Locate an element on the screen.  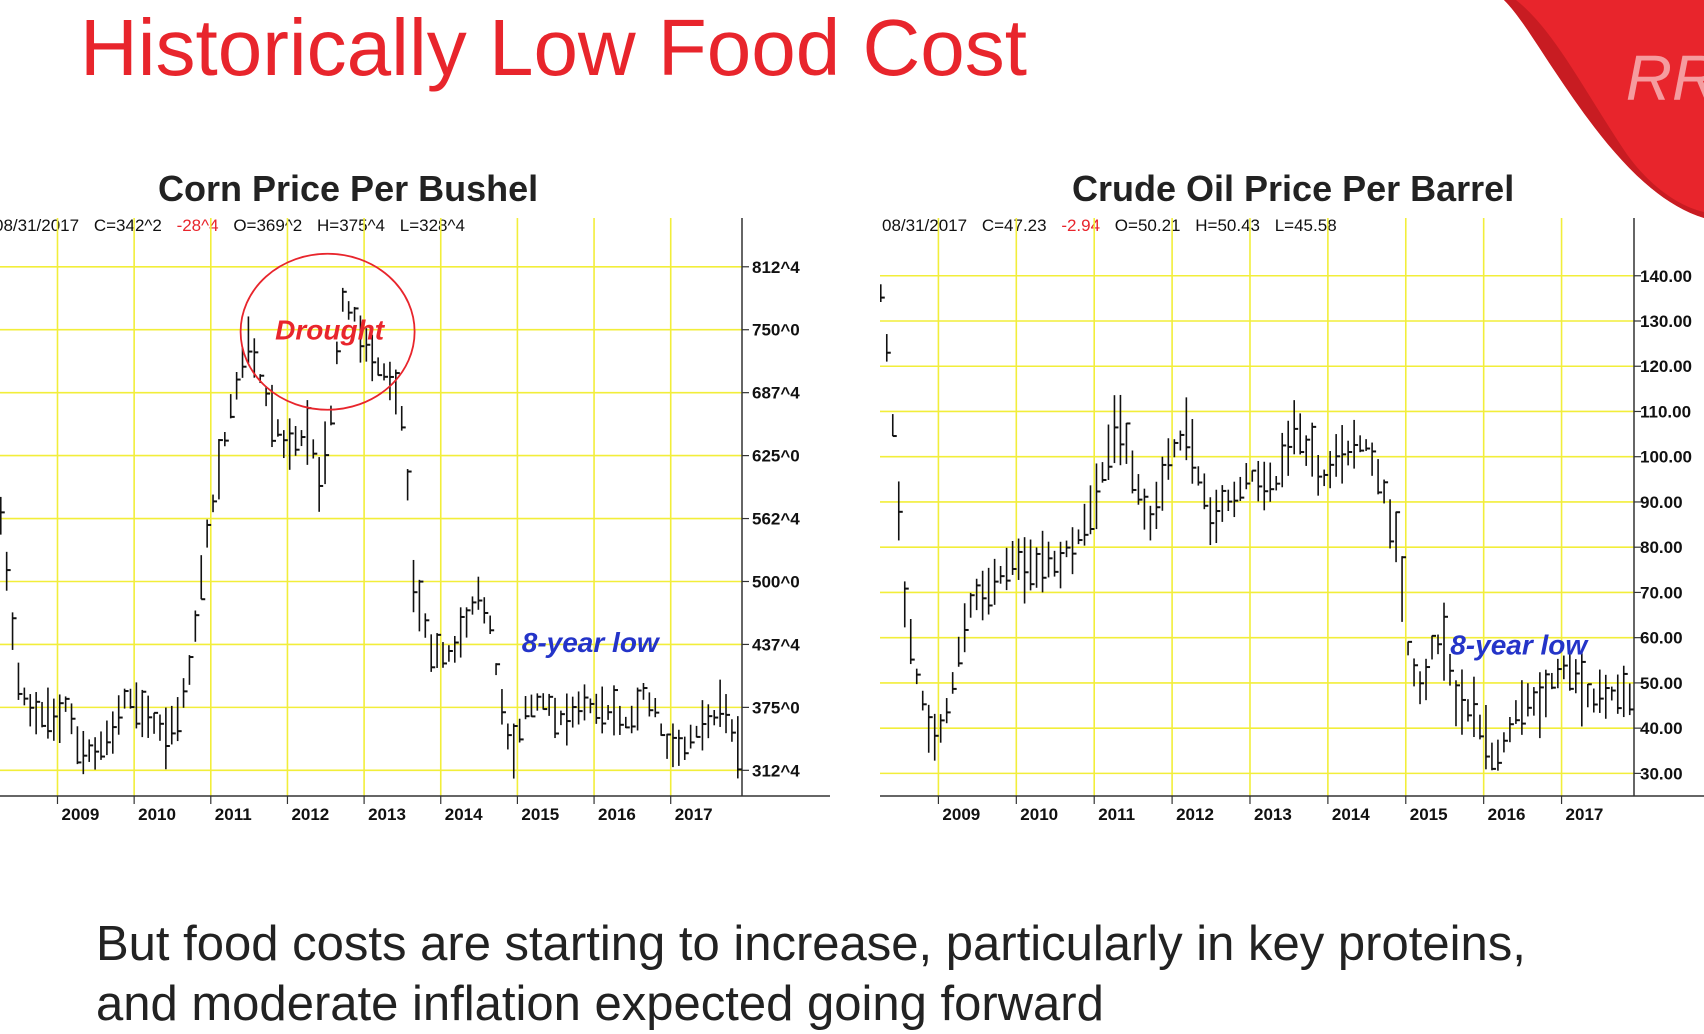
y-tick-label: 312^4 is located at coordinates (776, 770).